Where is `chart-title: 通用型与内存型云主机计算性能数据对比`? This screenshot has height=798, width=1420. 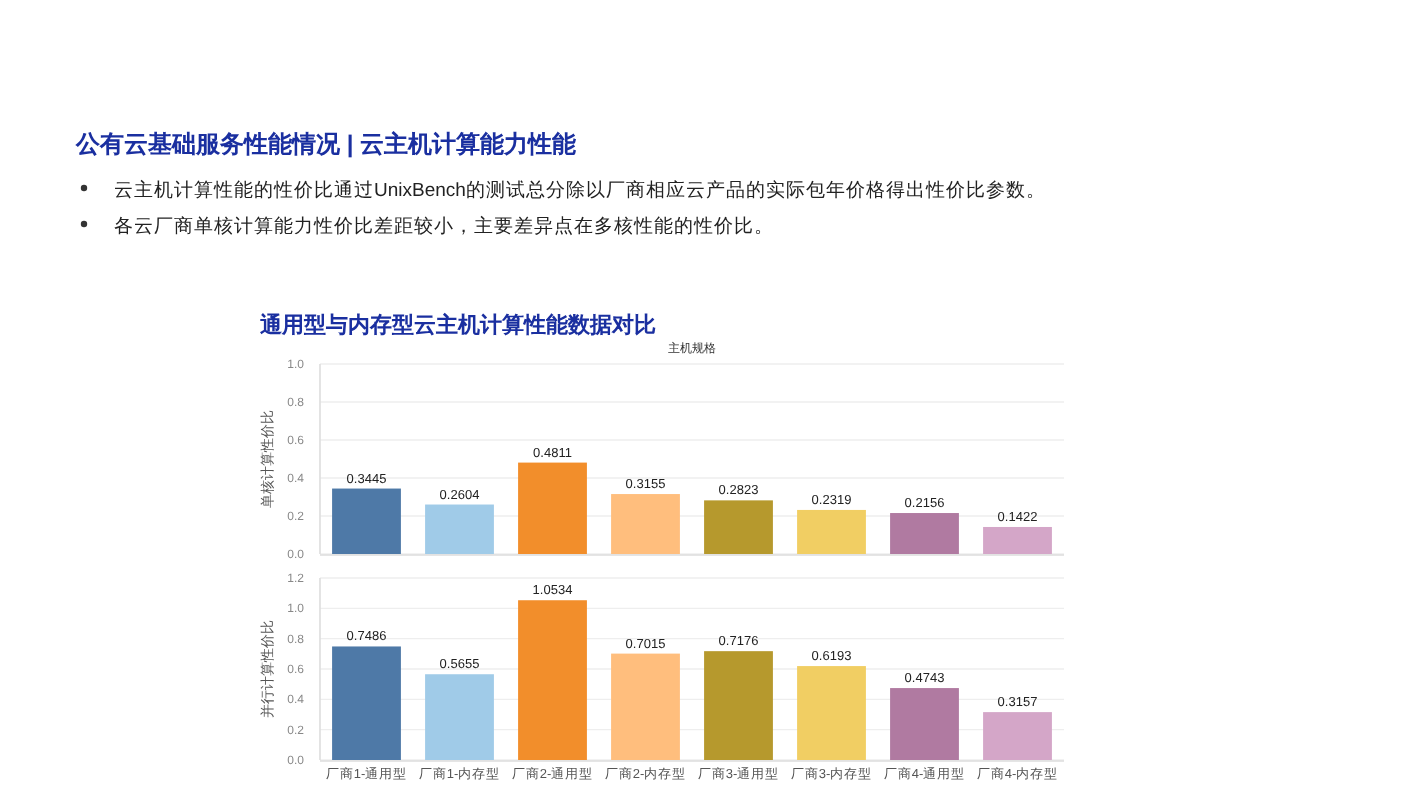 chart-title: 通用型与内存型云主机计算性能数据对比 is located at coordinates (457, 325).